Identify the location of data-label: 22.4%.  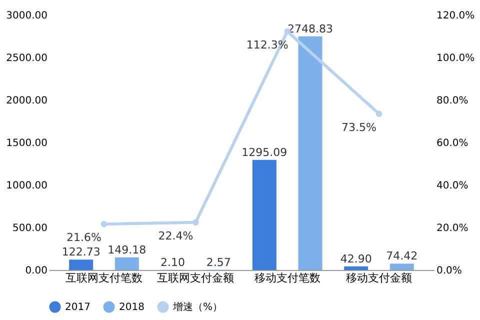
(176, 235).